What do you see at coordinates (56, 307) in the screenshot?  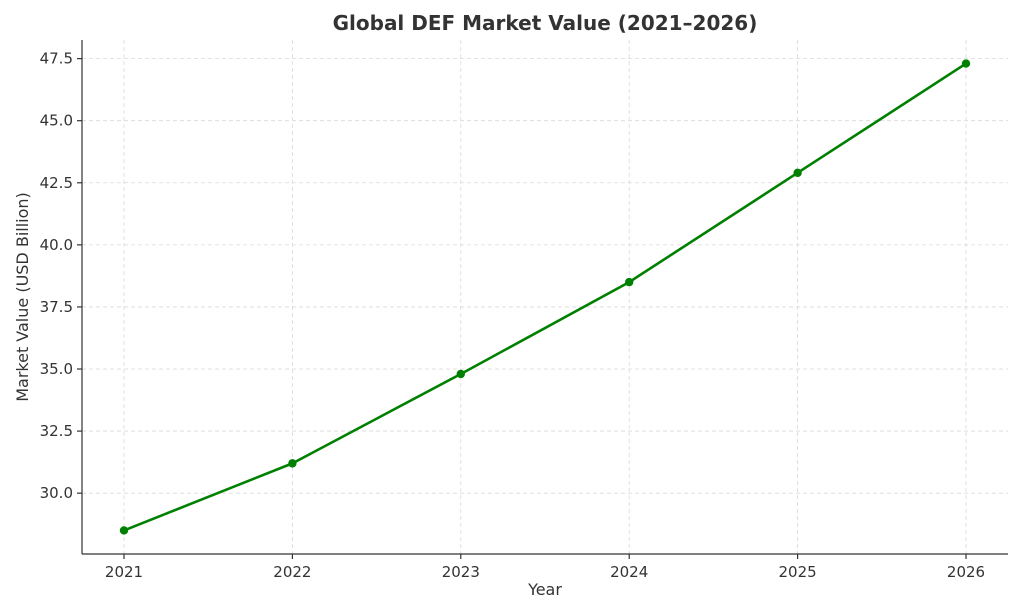 I see `y-tick-label: 37.5` at bounding box center [56, 307].